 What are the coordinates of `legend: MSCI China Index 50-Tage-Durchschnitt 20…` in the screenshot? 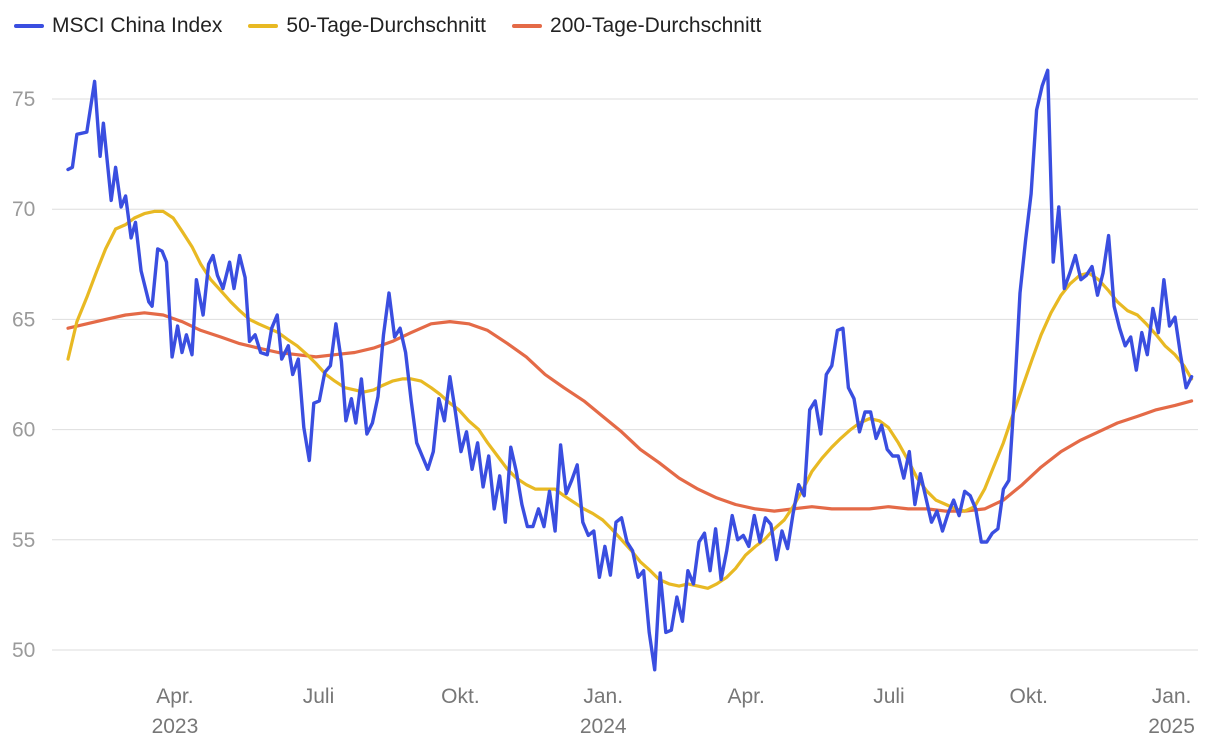 It's located at (387, 26).